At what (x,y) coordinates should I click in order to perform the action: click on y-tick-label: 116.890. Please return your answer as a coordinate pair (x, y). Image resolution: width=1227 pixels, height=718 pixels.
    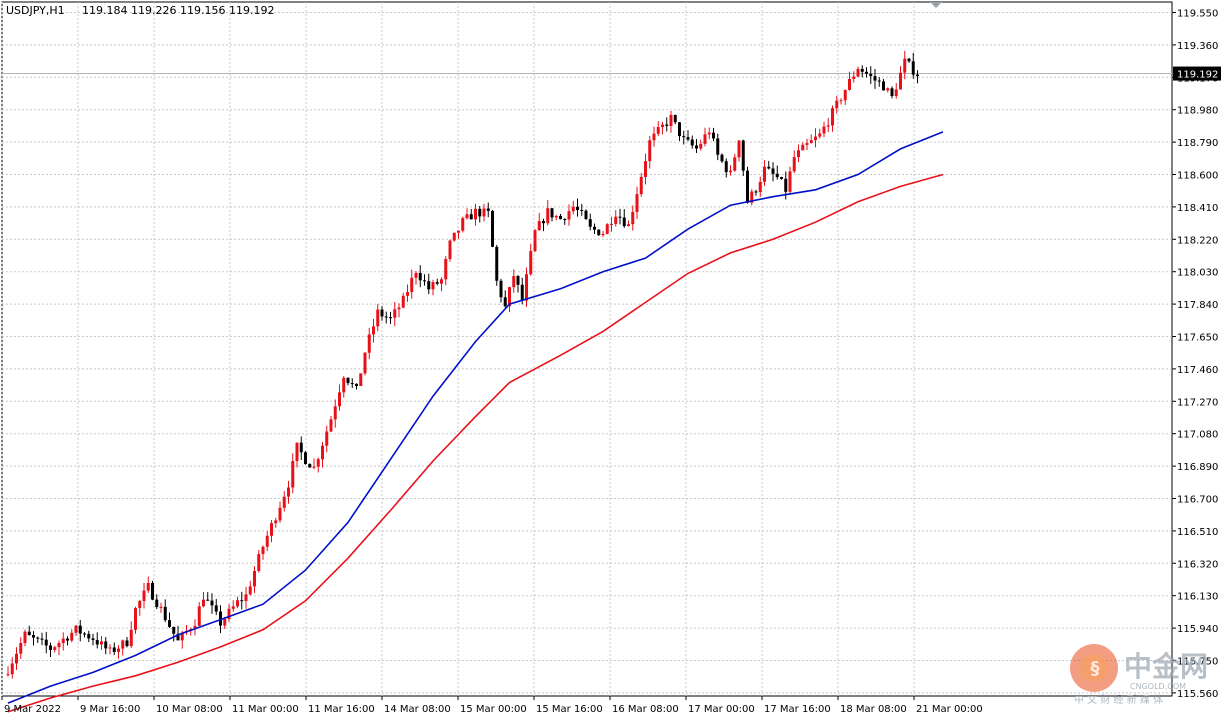
    Looking at the image, I should click on (1197, 467).